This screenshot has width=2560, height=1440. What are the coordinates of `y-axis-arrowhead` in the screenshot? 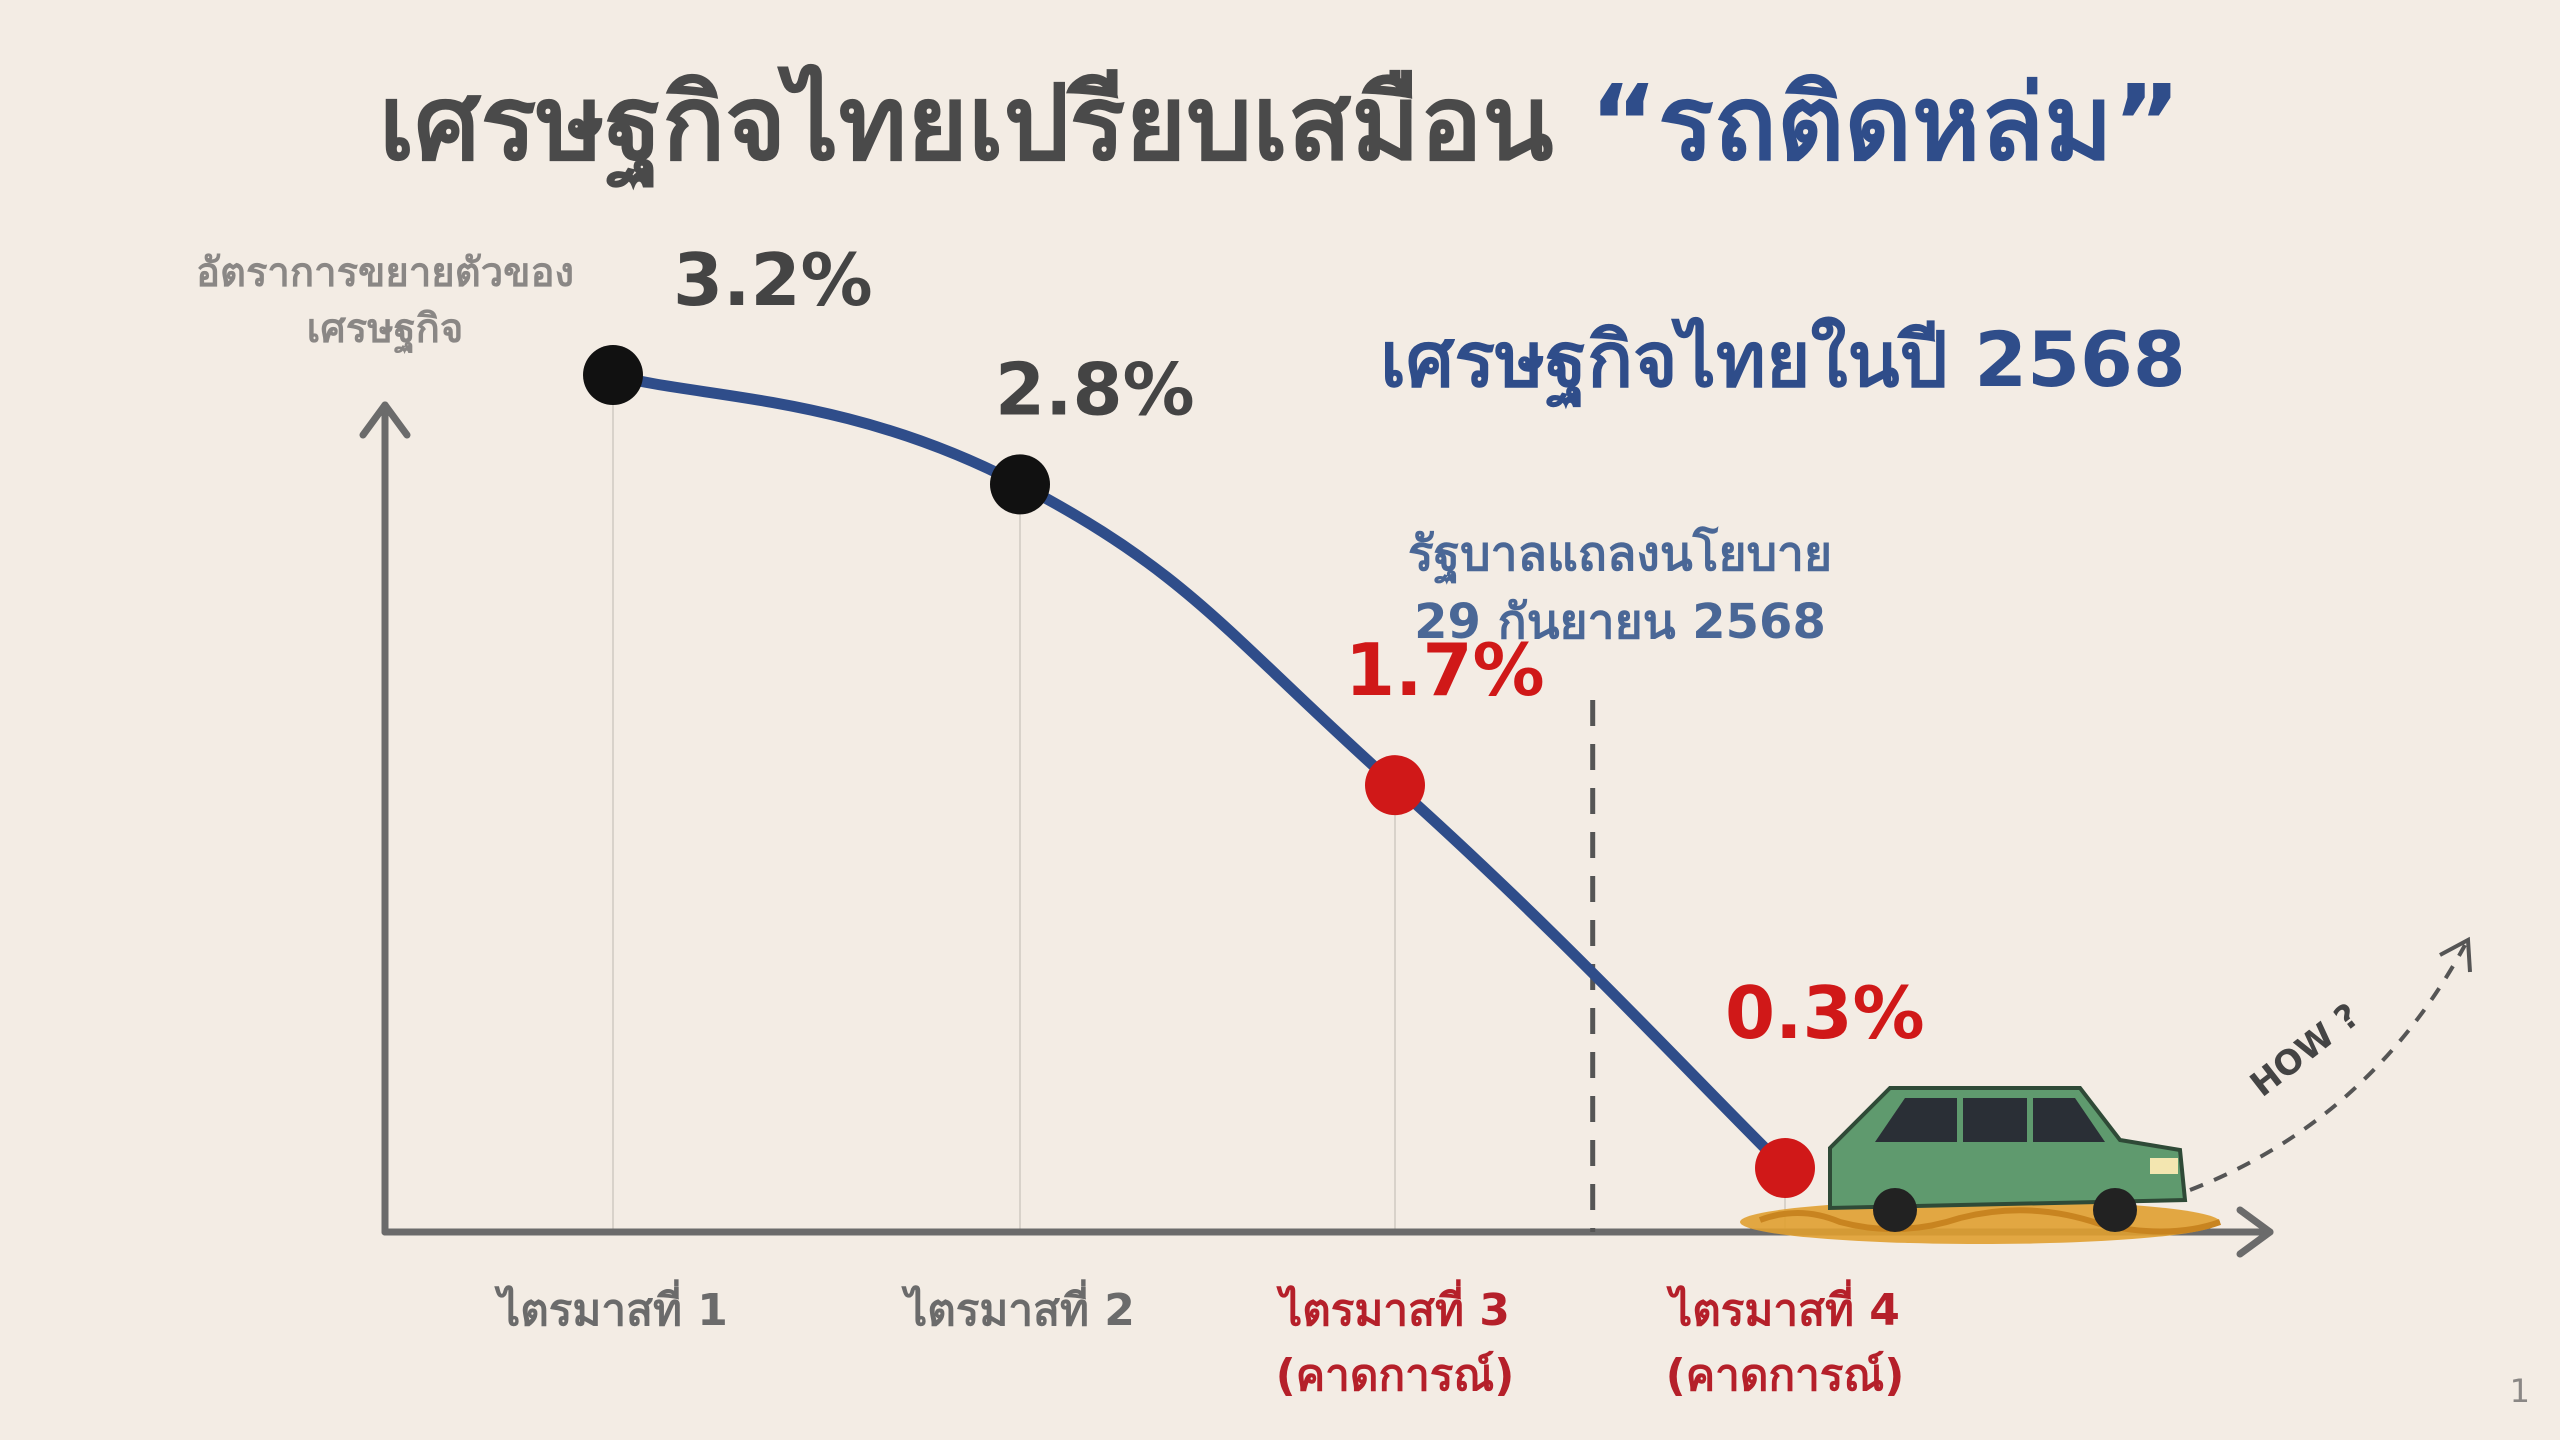 It's located at (385, 420).